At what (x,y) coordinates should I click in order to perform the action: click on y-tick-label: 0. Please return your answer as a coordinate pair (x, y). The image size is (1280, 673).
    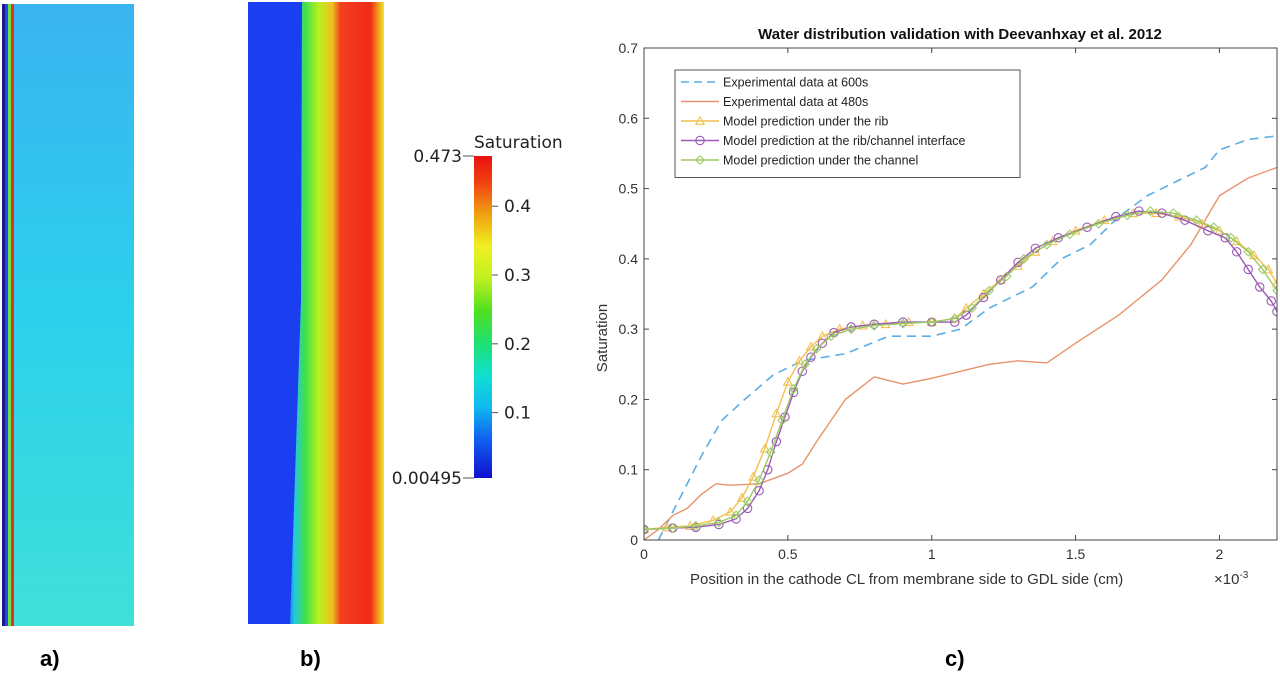
    Looking at the image, I should click on (634, 540).